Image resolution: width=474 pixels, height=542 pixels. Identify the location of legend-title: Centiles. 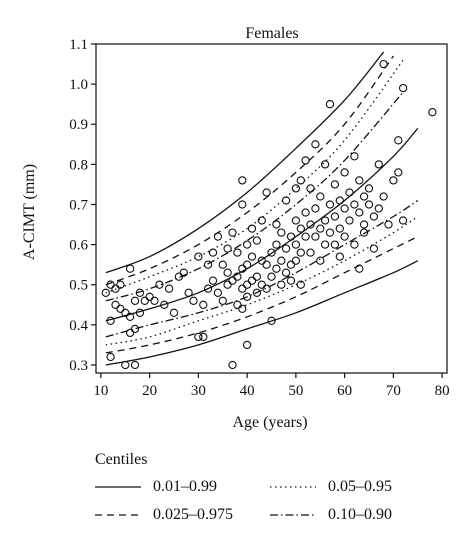
(121, 459).